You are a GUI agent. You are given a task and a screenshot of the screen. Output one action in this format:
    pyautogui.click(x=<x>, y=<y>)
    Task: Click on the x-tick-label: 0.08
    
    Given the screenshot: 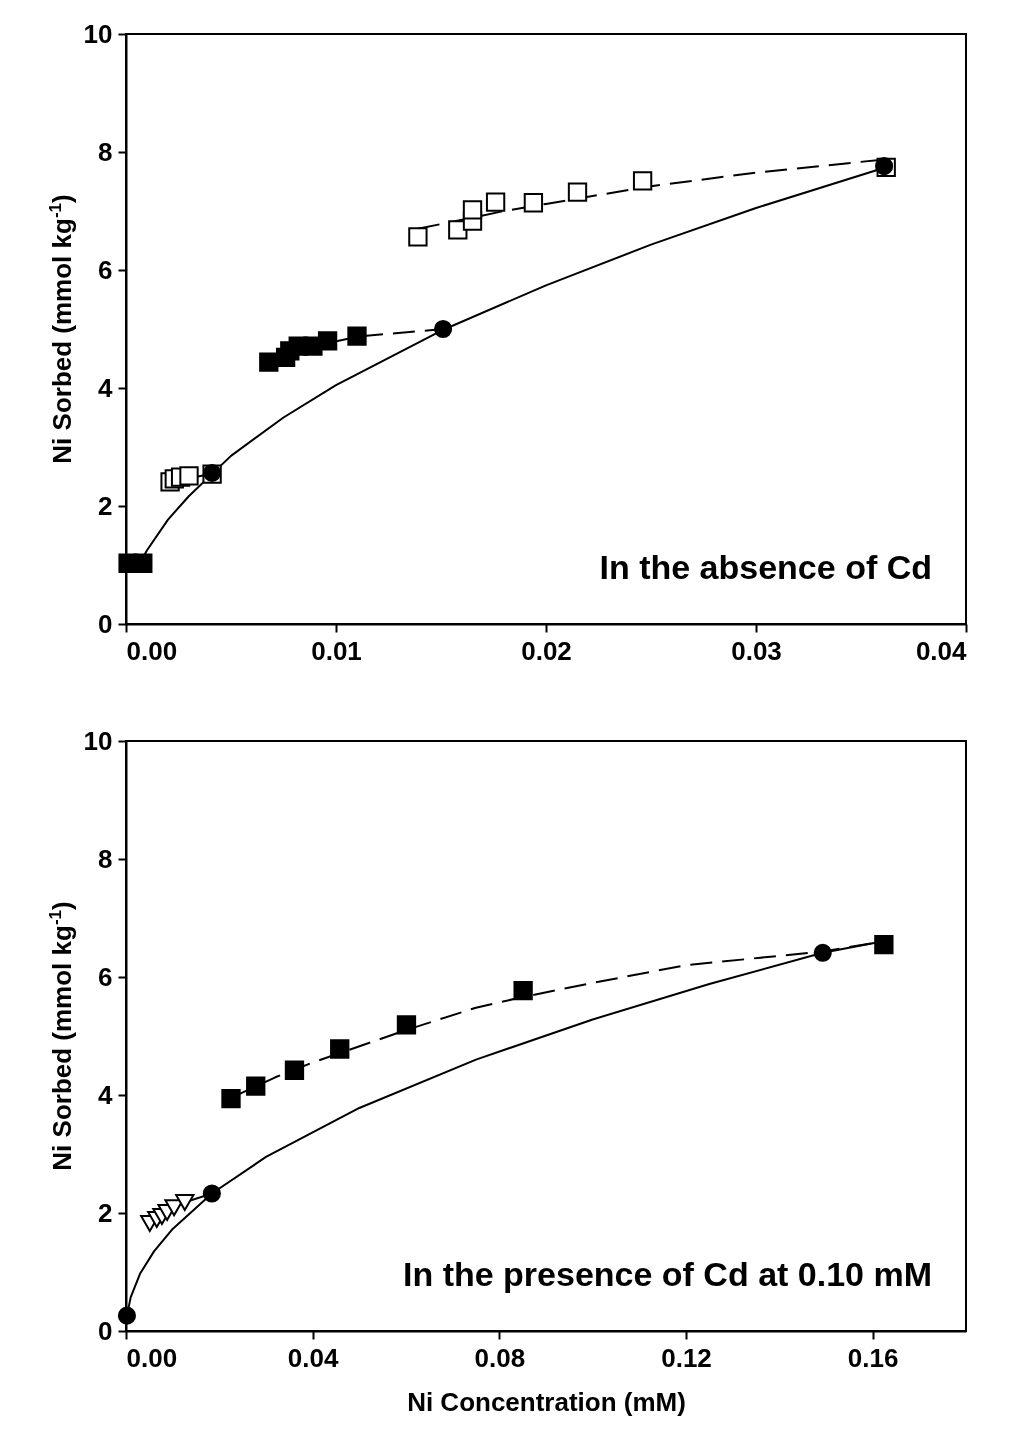 What is the action you would take?
    pyautogui.click(x=500, y=1357)
    